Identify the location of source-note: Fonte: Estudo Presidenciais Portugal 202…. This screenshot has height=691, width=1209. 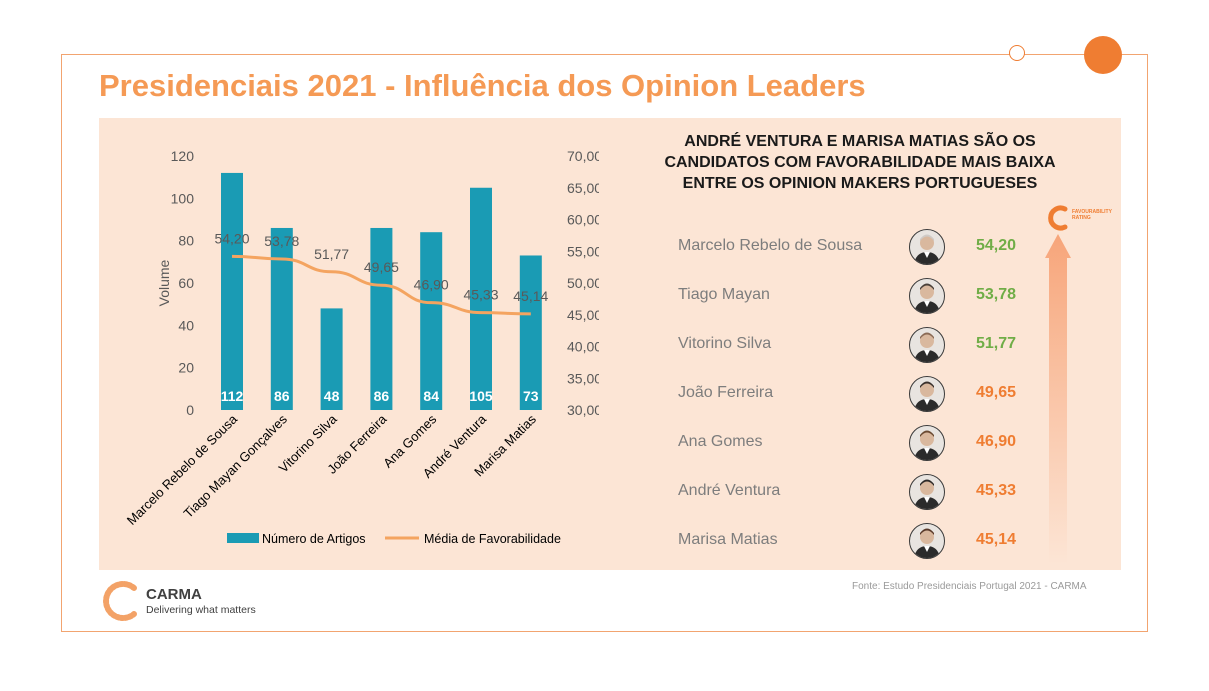
(969, 586).